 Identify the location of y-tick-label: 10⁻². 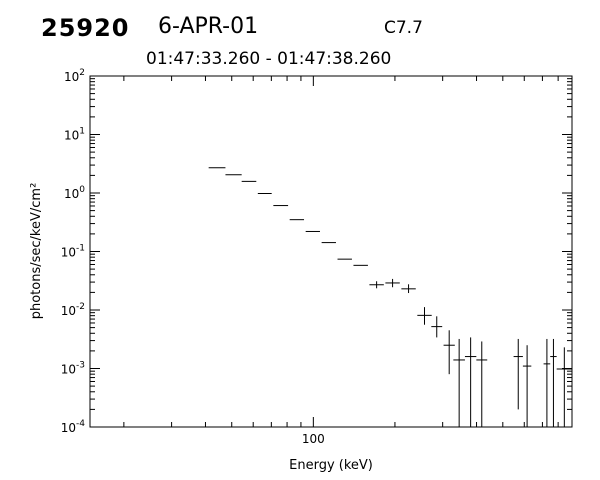
(73, 310).